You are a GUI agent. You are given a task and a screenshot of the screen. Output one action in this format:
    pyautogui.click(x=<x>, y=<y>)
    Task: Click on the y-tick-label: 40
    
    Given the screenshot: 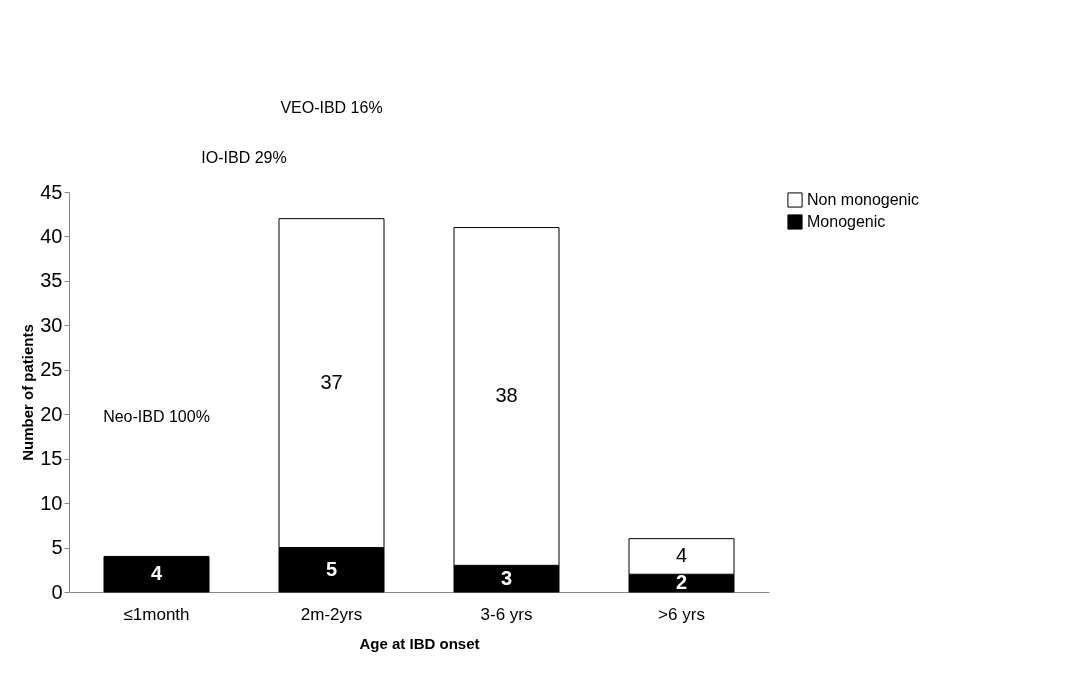 What is the action you would take?
    pyautogui.click(x=51, y=235)
    